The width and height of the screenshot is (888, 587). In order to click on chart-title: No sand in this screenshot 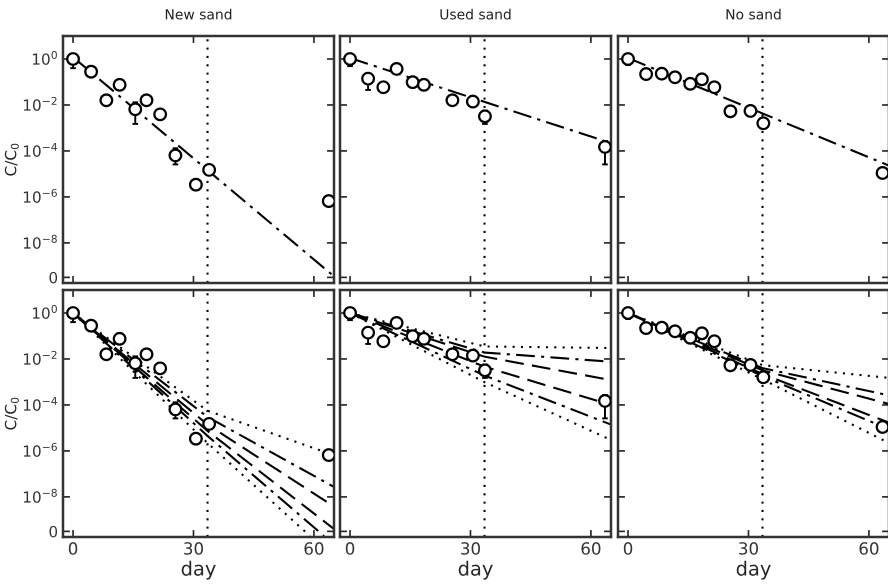, I will do `click(753, 14)`.